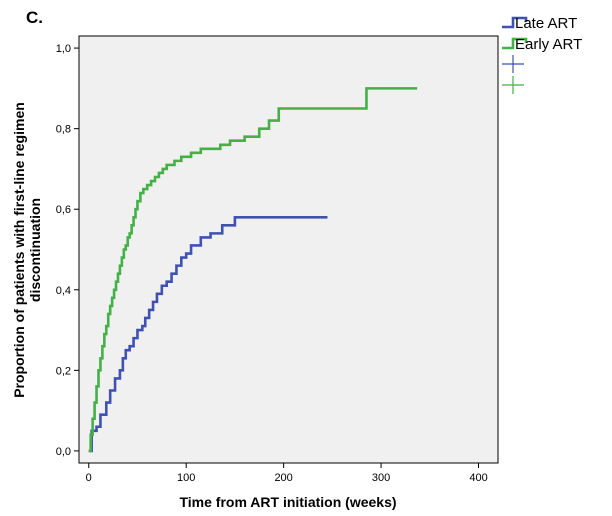 The image size is (612, 516). I want to click on y-tick-label: 0,6, so click(63, 210).